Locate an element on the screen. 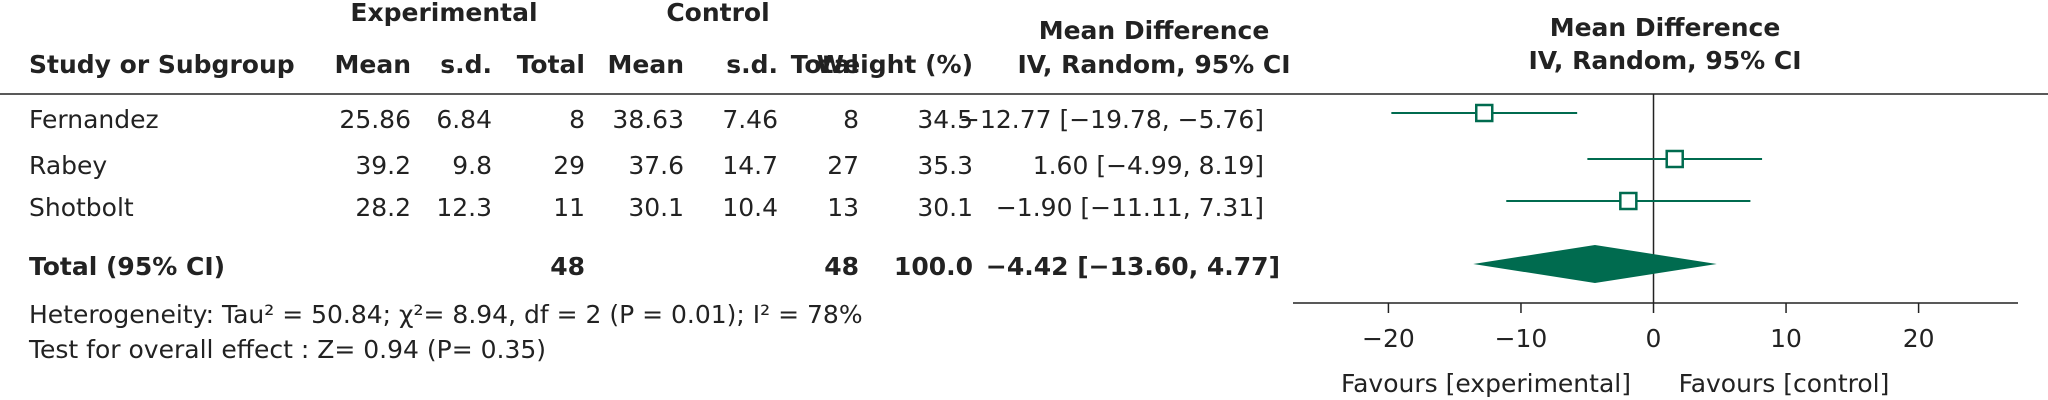  table-cell: 35.3 is located at coordinates (945, 165).